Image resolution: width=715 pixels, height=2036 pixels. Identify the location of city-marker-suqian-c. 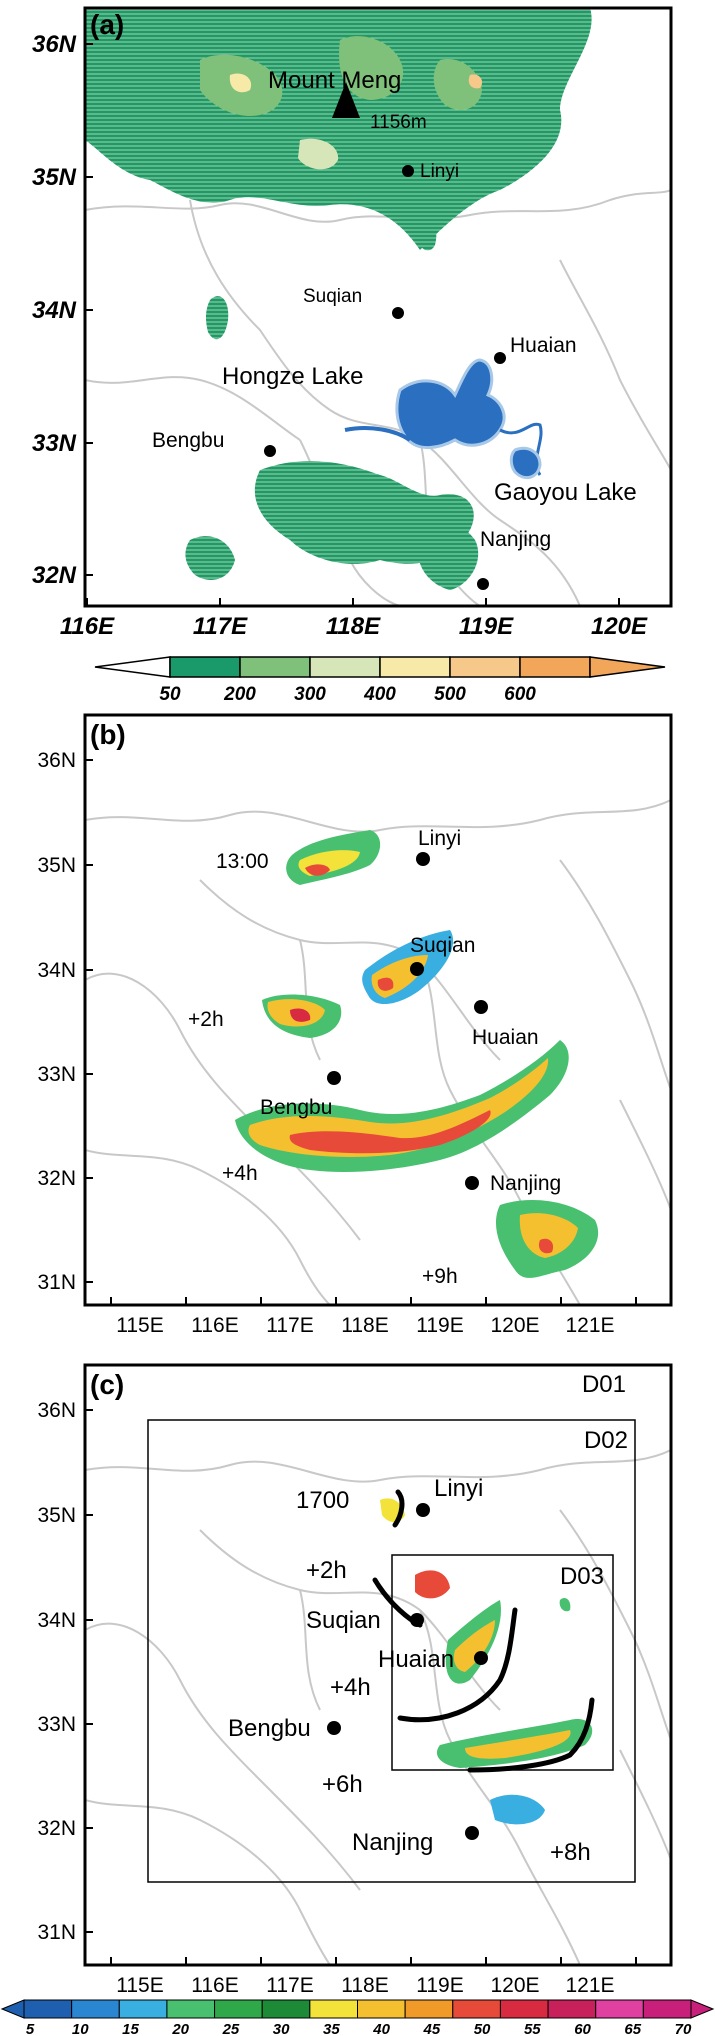
(417, 1620).